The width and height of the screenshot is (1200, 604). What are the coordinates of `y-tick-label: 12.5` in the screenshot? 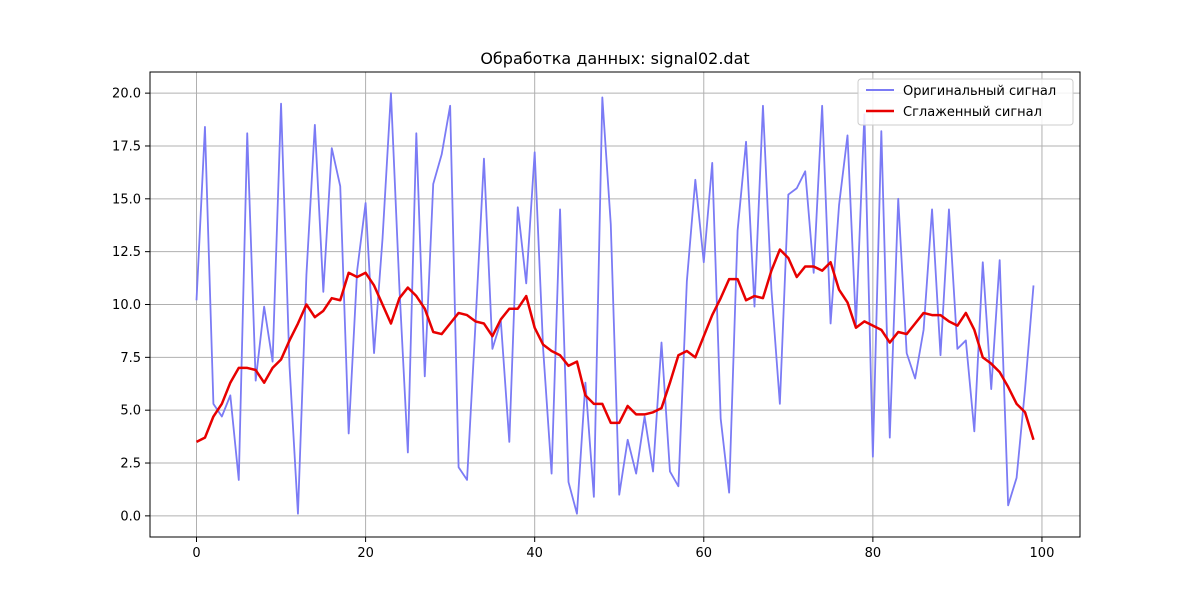 It's located at (126, 252).